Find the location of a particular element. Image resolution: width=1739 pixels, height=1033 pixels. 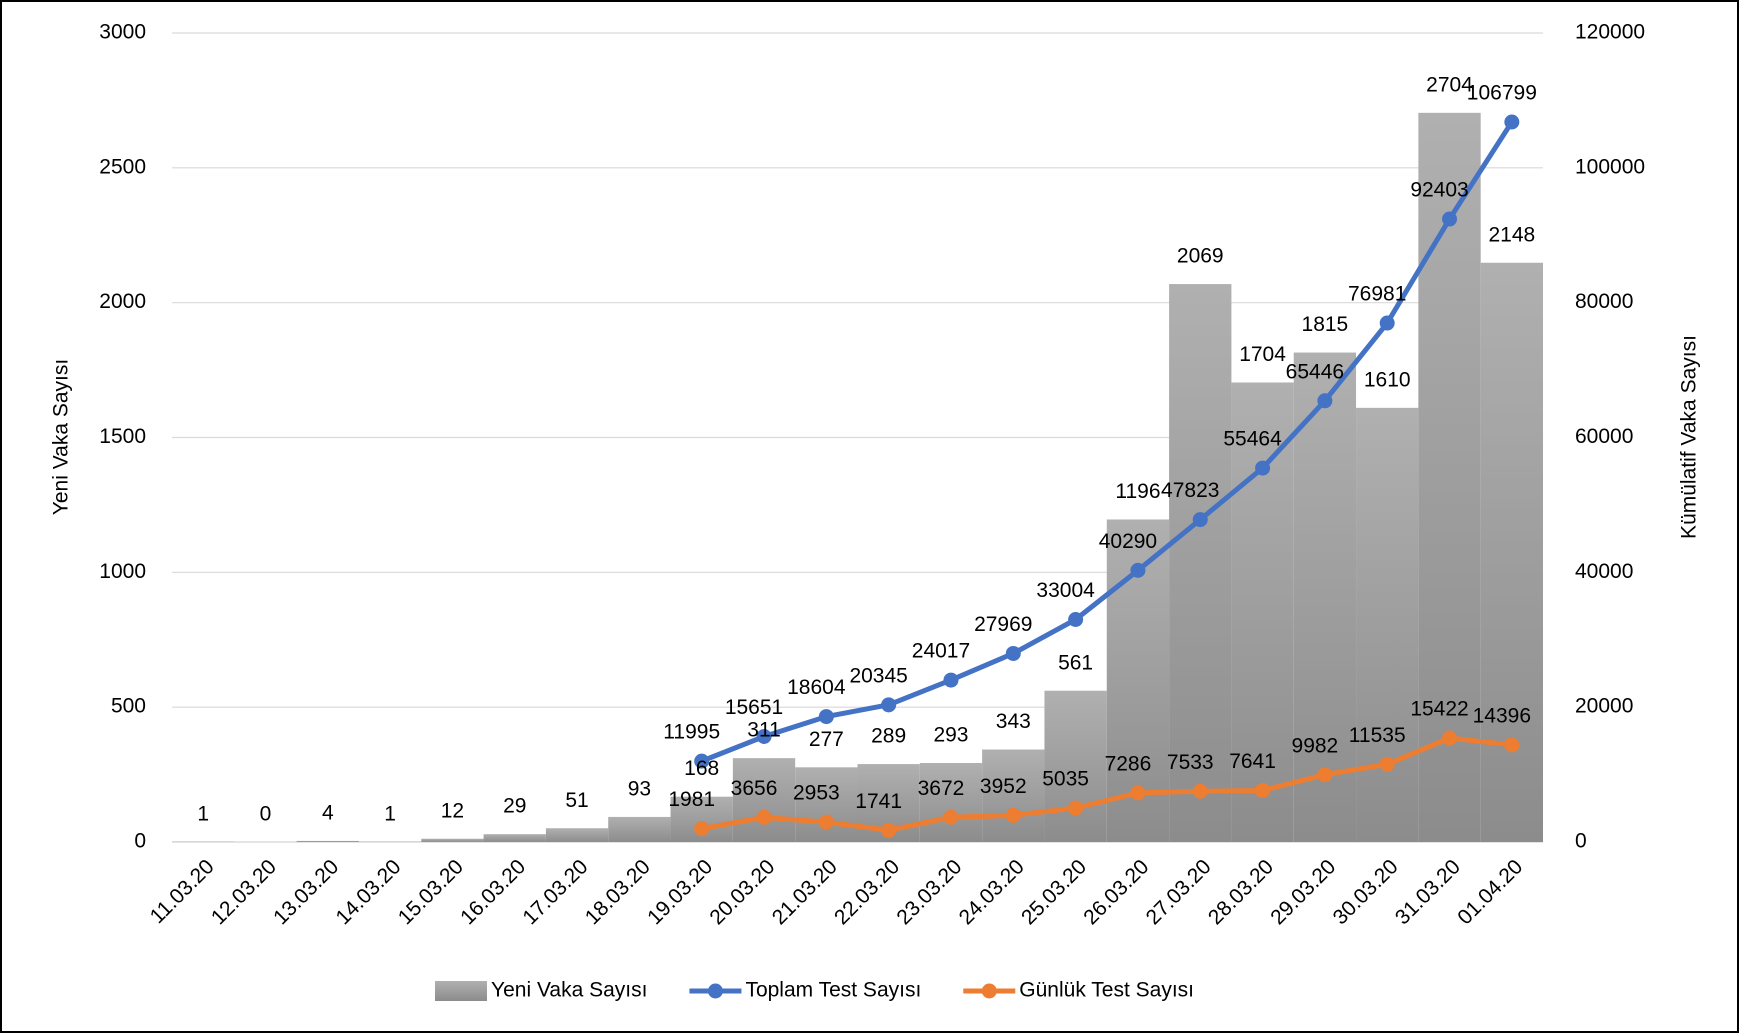

bar-value-label: 1 is located at coordinates (390, 813).